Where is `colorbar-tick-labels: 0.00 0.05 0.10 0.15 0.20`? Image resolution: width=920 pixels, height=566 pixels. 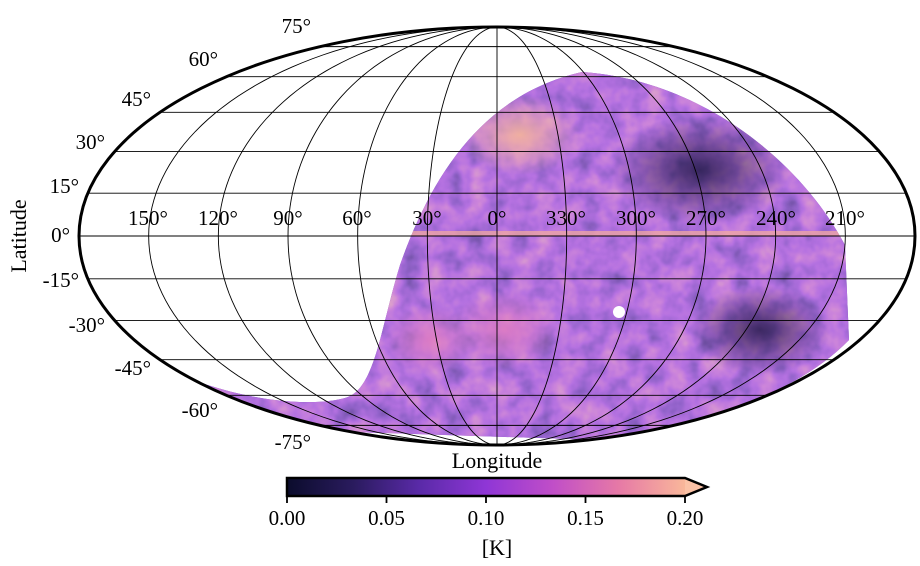 colorbar-tick-labels: 0.00 0.05 0.10 0.15 0.20 is located at coordinates (486, 518).